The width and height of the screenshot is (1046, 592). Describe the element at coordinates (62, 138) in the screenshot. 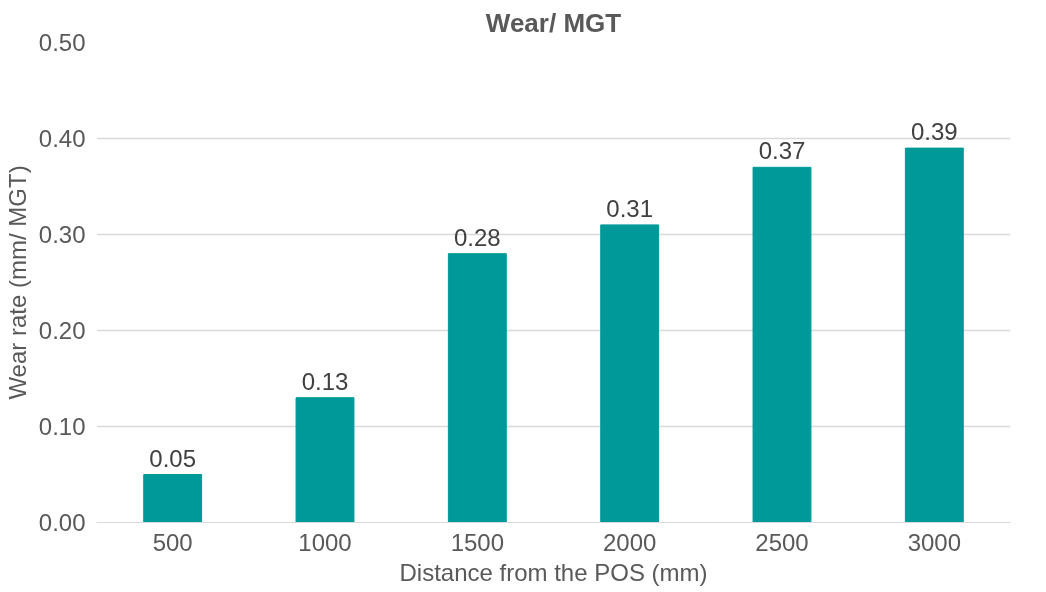

I see `y-tick-label: 0.40` at that location.